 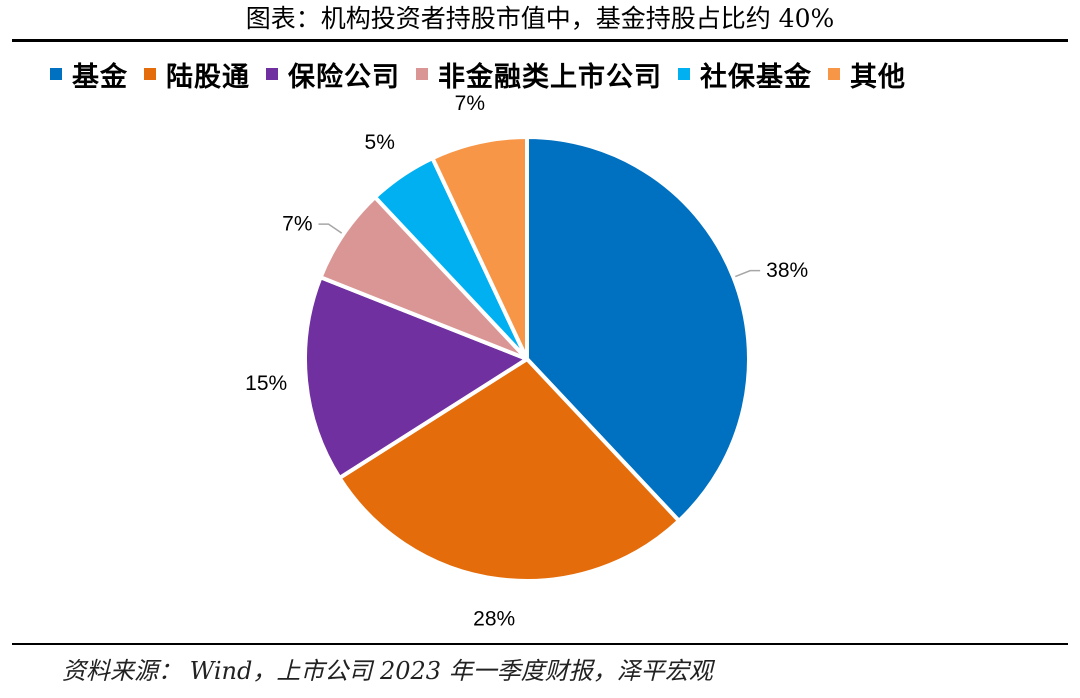 I want to click on data-label: 38%, so click(x=787, y=270).